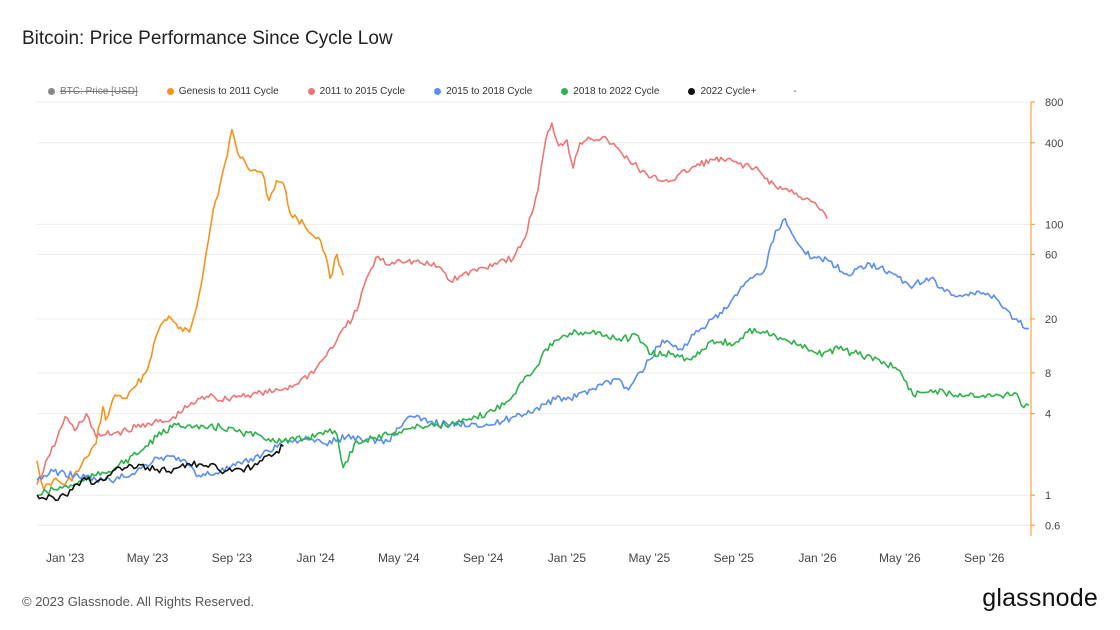  I want to click on legend-label: Genesis to 2011 Cycle, so click(228, 91).